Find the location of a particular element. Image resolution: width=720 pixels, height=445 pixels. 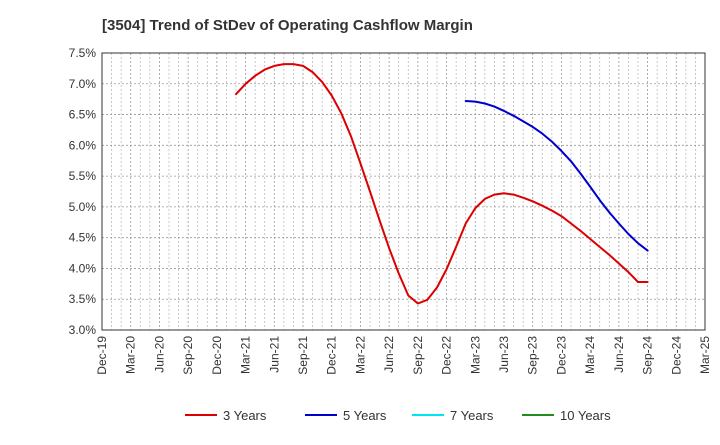

legend-label: 10 Years is located at coordinates (585, 415).